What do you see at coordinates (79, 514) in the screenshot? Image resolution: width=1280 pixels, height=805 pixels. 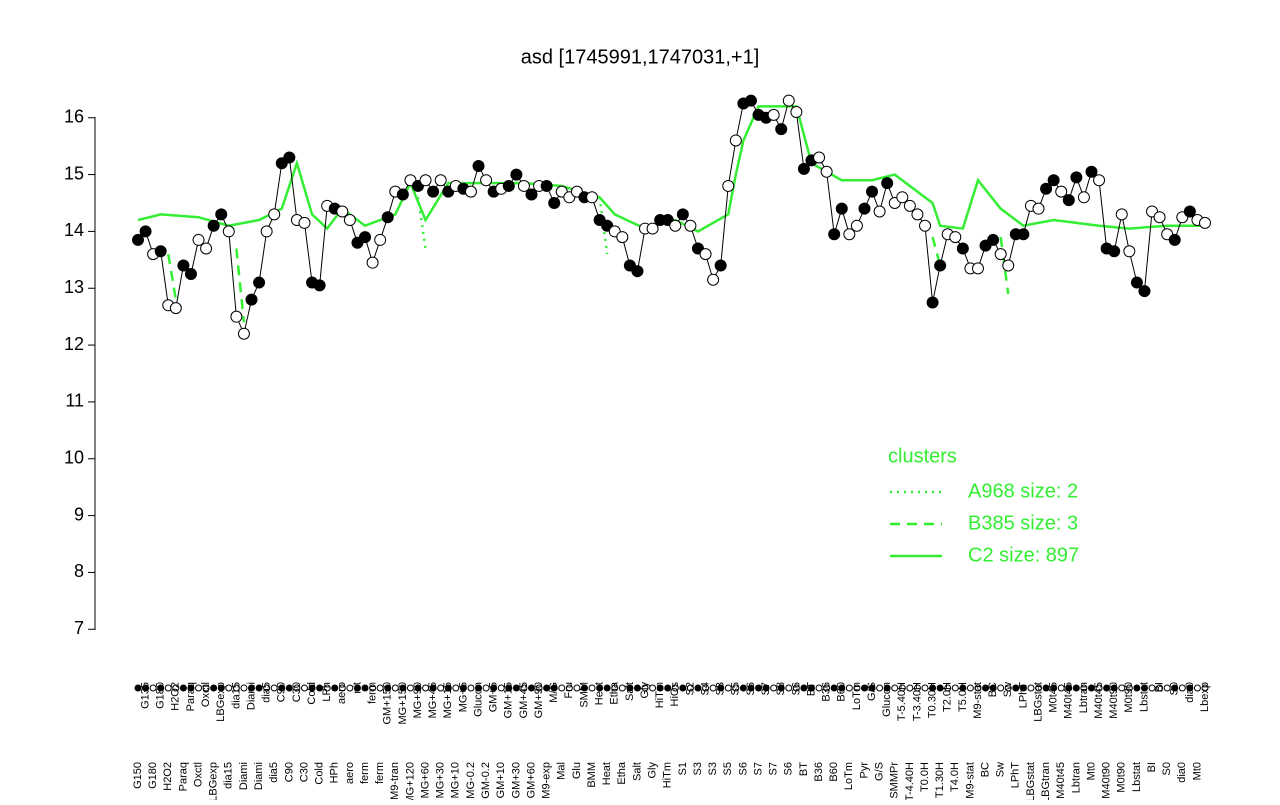 I see `y-tick-label: 9` at bounding box center [79, 514].